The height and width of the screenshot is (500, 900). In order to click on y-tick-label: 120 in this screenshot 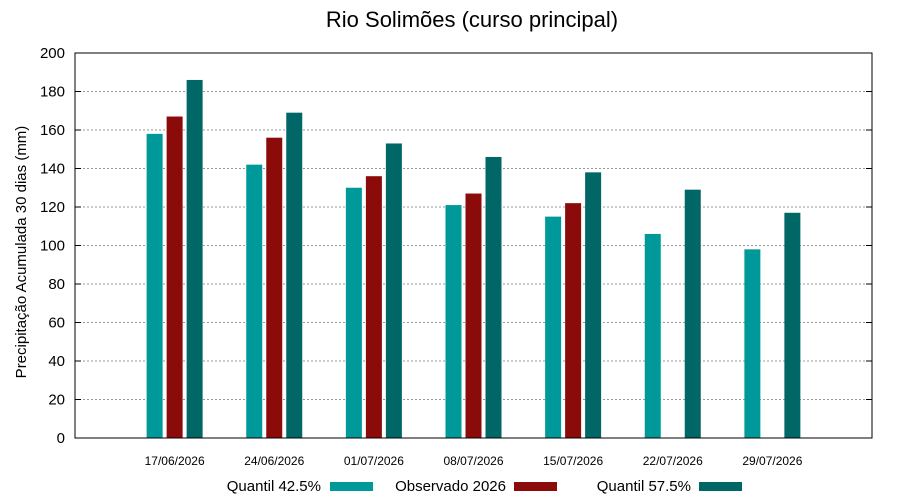, I will do `click(52, 207)`.